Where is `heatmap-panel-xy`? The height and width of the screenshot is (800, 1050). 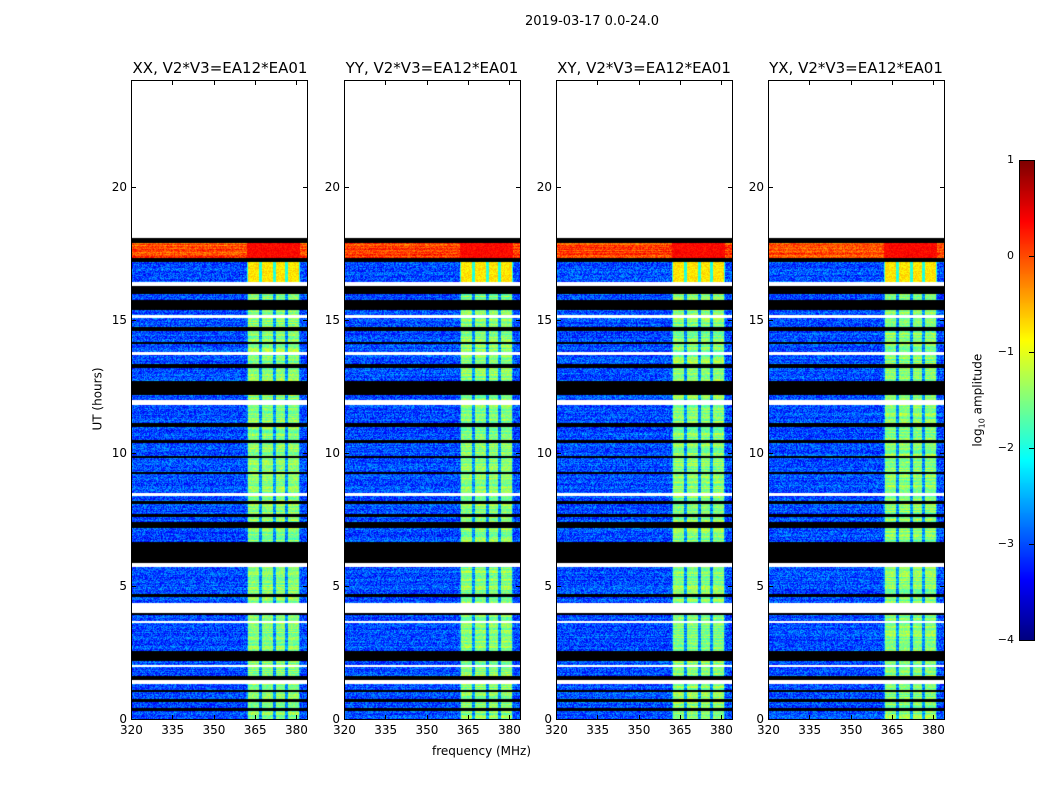 heatmap-panel-xy is located at coordinates (644, 400).